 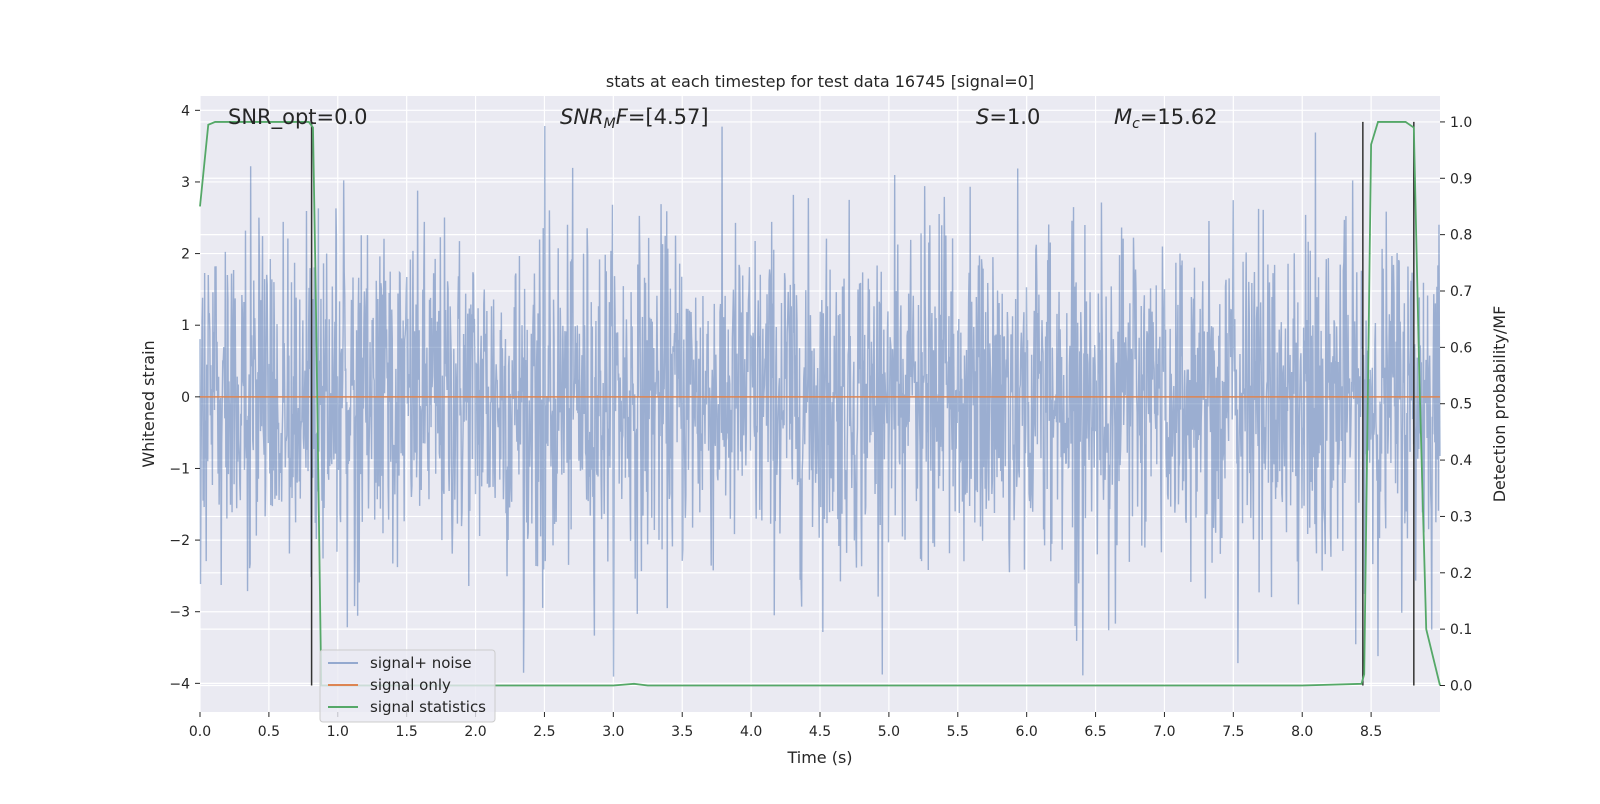 What do you see at coordinates (269, 732) in the screenshot?
I see `x-tick-label: 0.5` at bounding box center [269, 732].